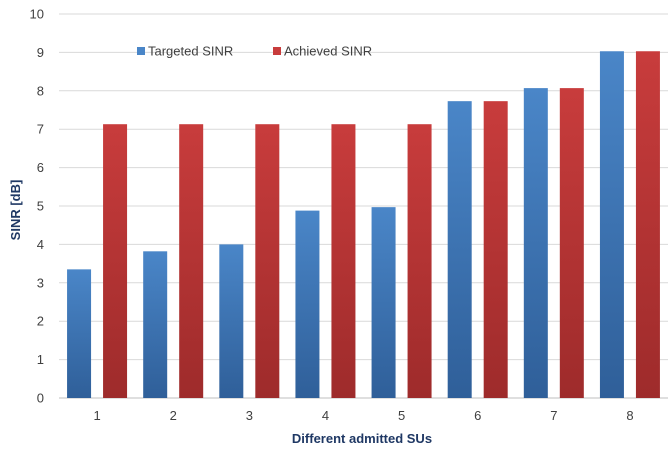  Describe the element at coordinates (325, 415) in the screenshot. I see `x-tick-label: 4` at that location.